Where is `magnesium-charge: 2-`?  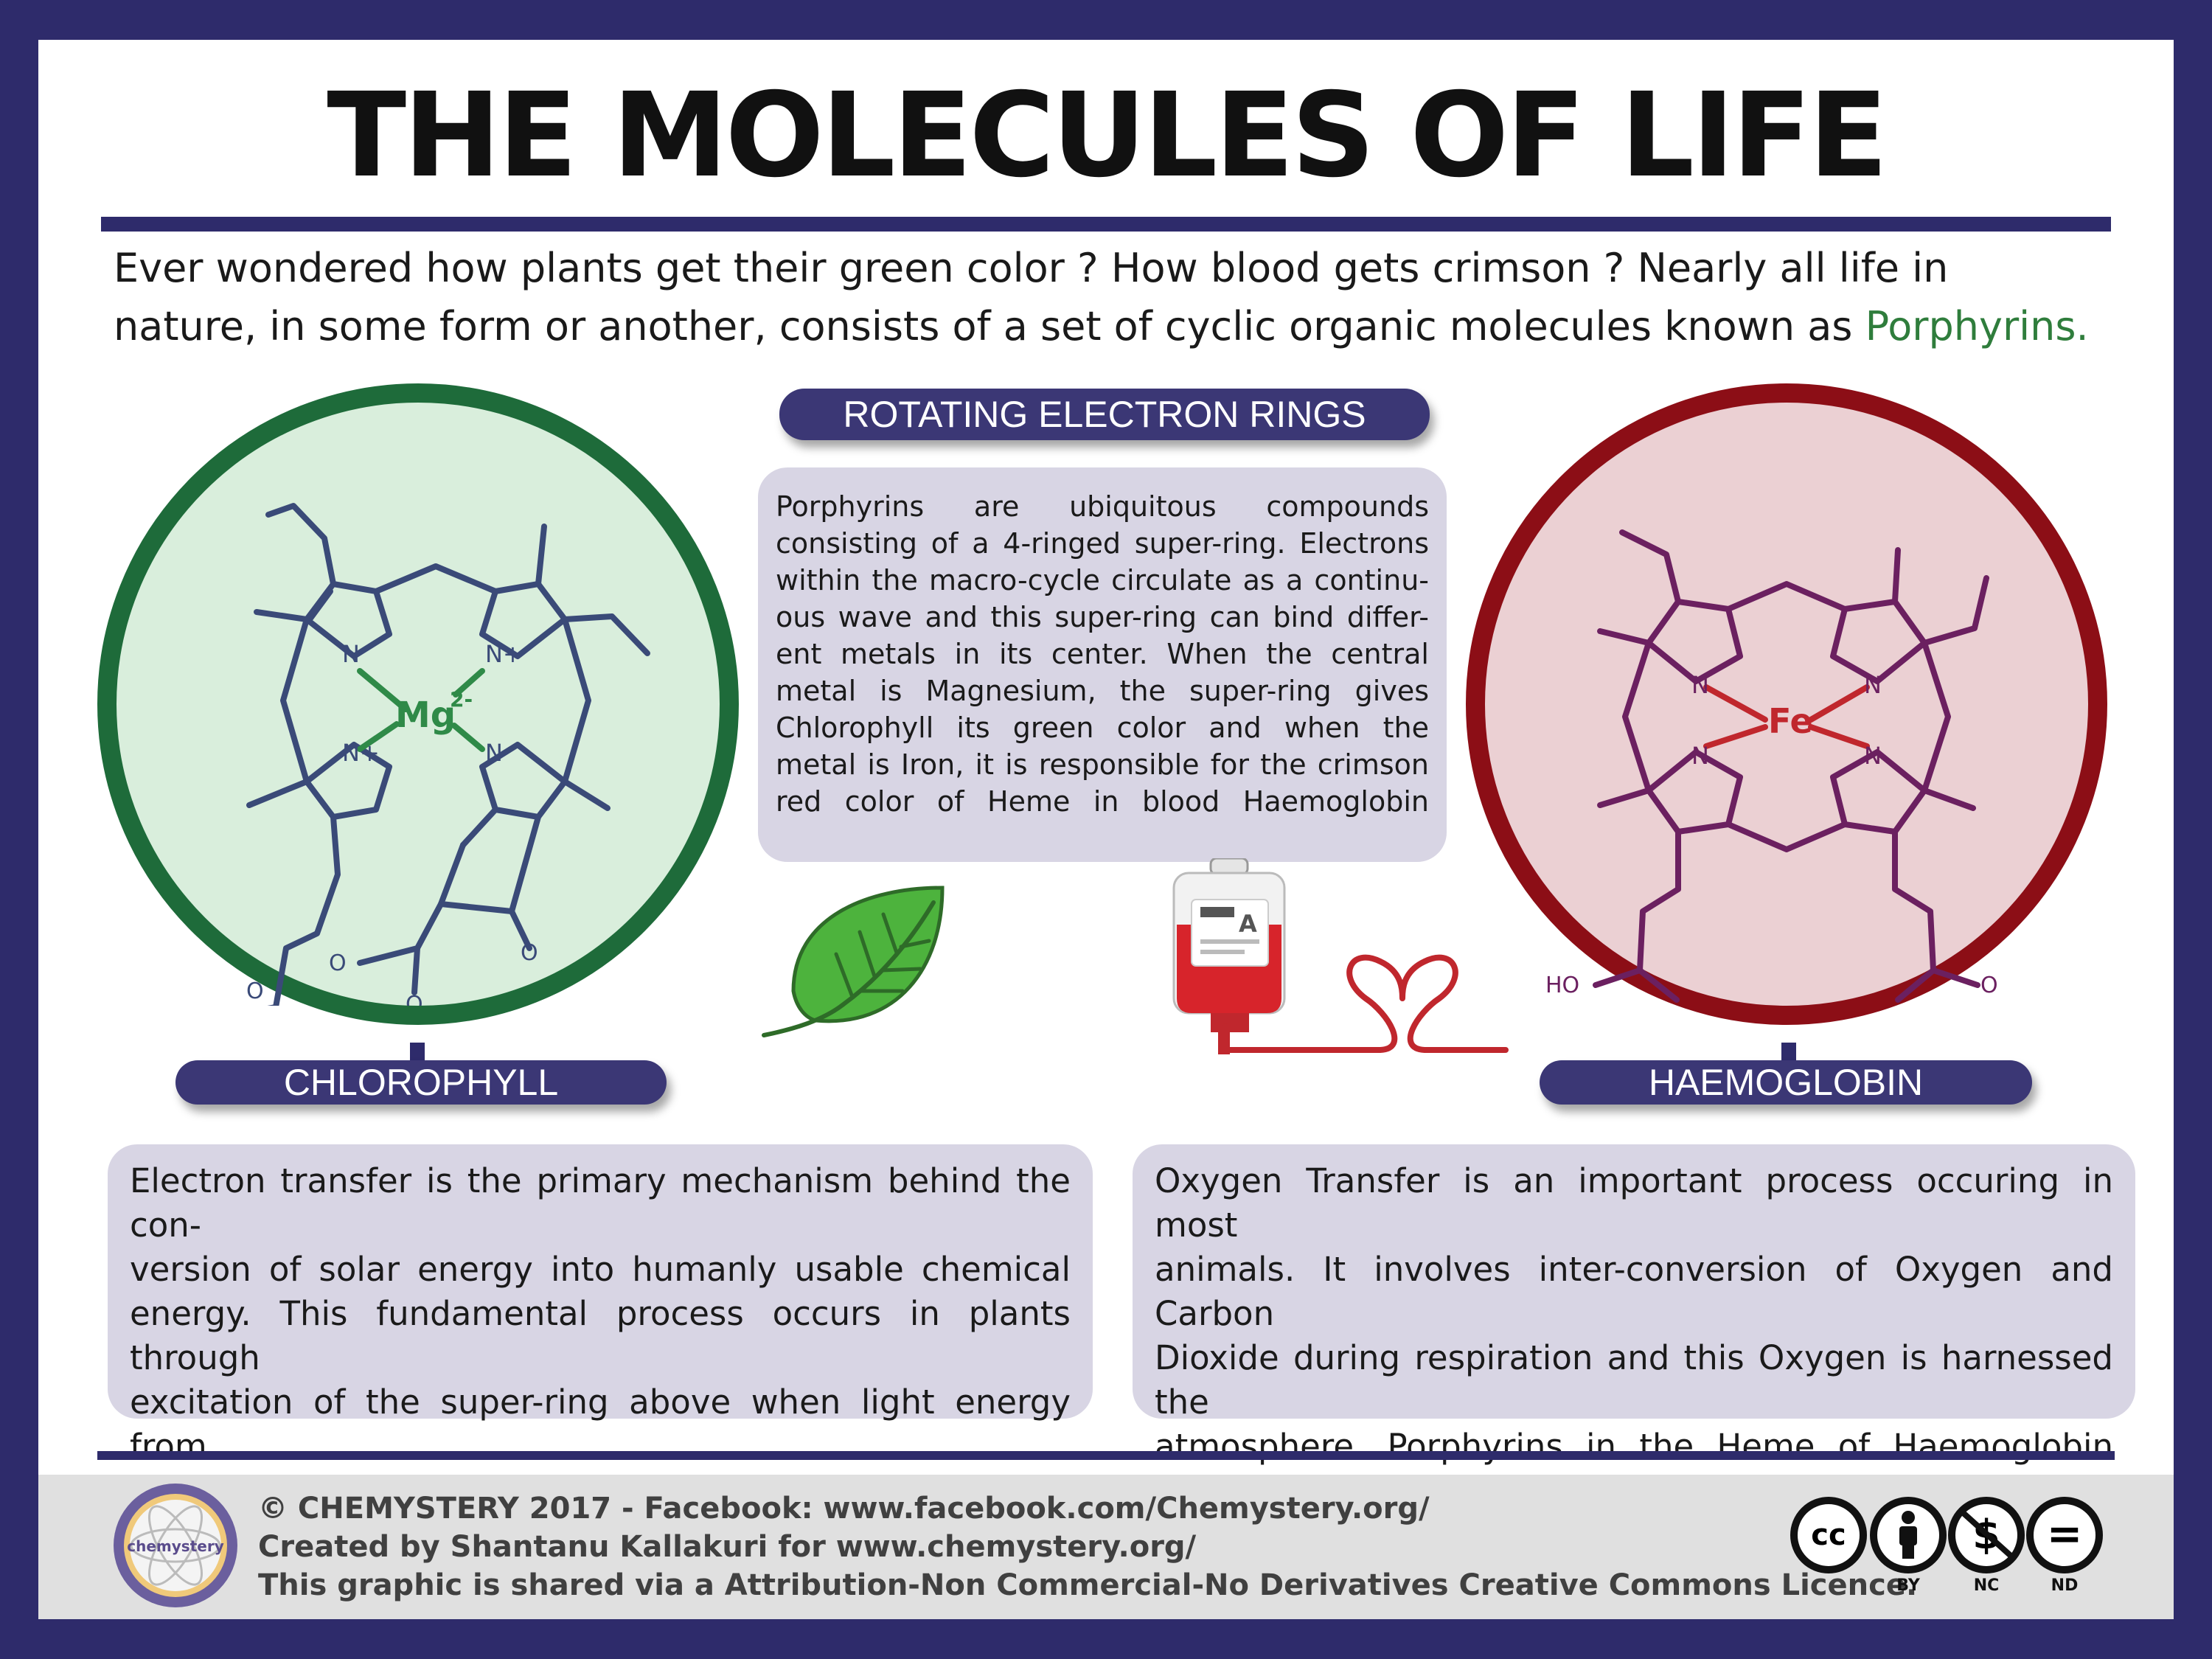
magnesium-charge: 2- is located at coordinates (461, 699).